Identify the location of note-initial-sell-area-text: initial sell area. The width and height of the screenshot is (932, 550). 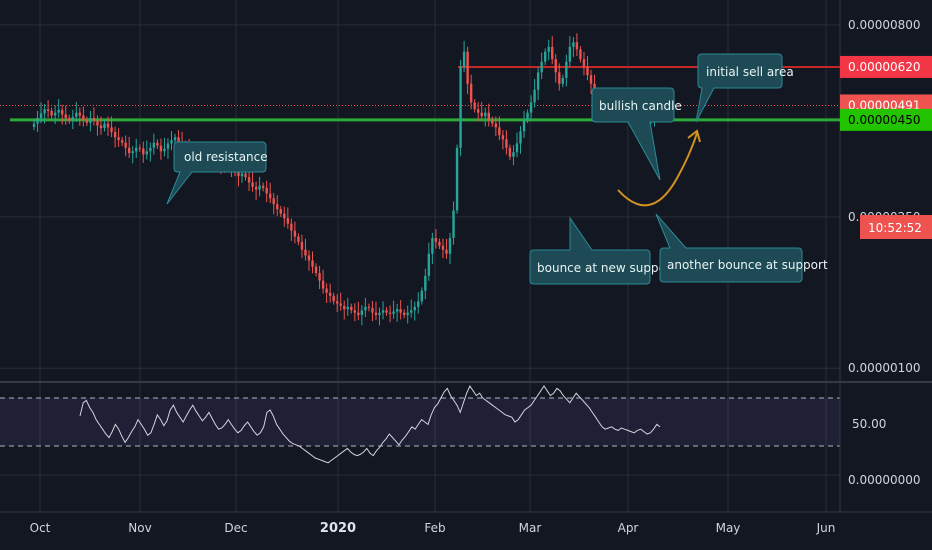
(750, 72).